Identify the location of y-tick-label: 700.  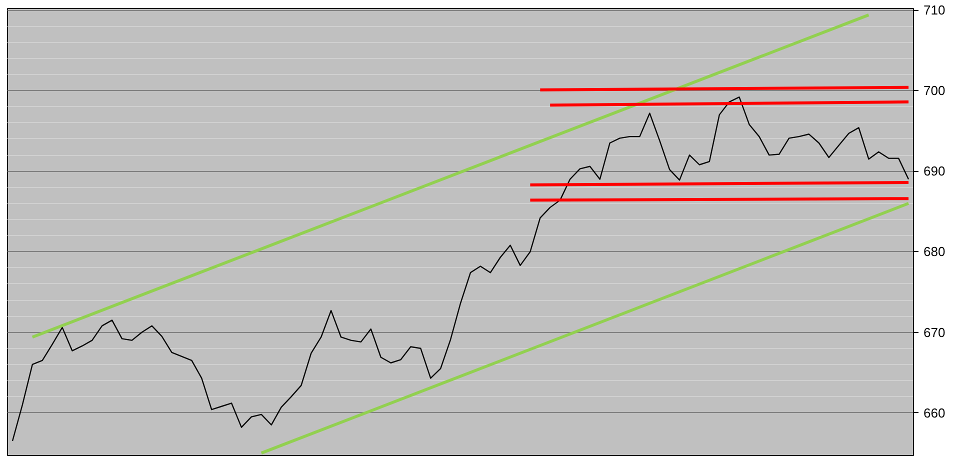
(935, 90).